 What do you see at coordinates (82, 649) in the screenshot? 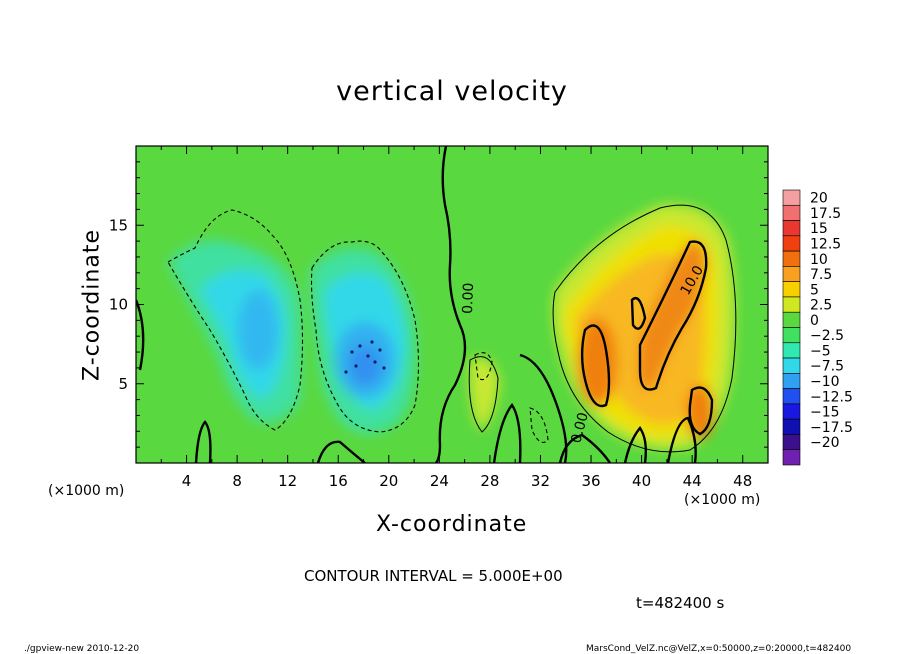
I see `footer-left: ./gpview-new 2010-12-20` at bounding box center [82, 649].